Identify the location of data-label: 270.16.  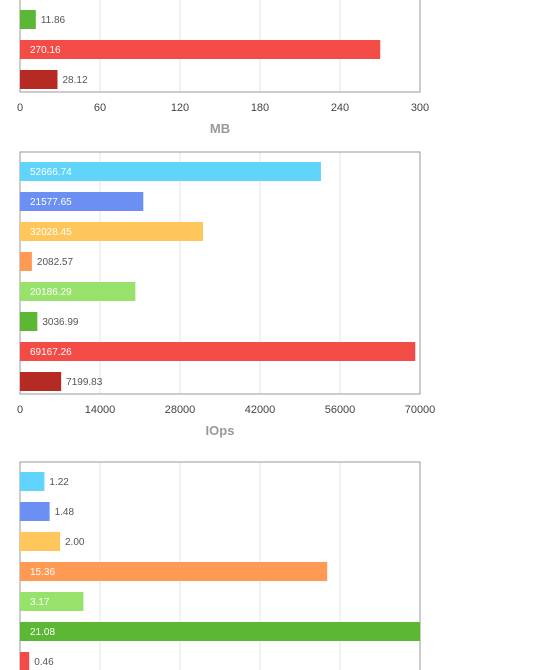
(45, 50).